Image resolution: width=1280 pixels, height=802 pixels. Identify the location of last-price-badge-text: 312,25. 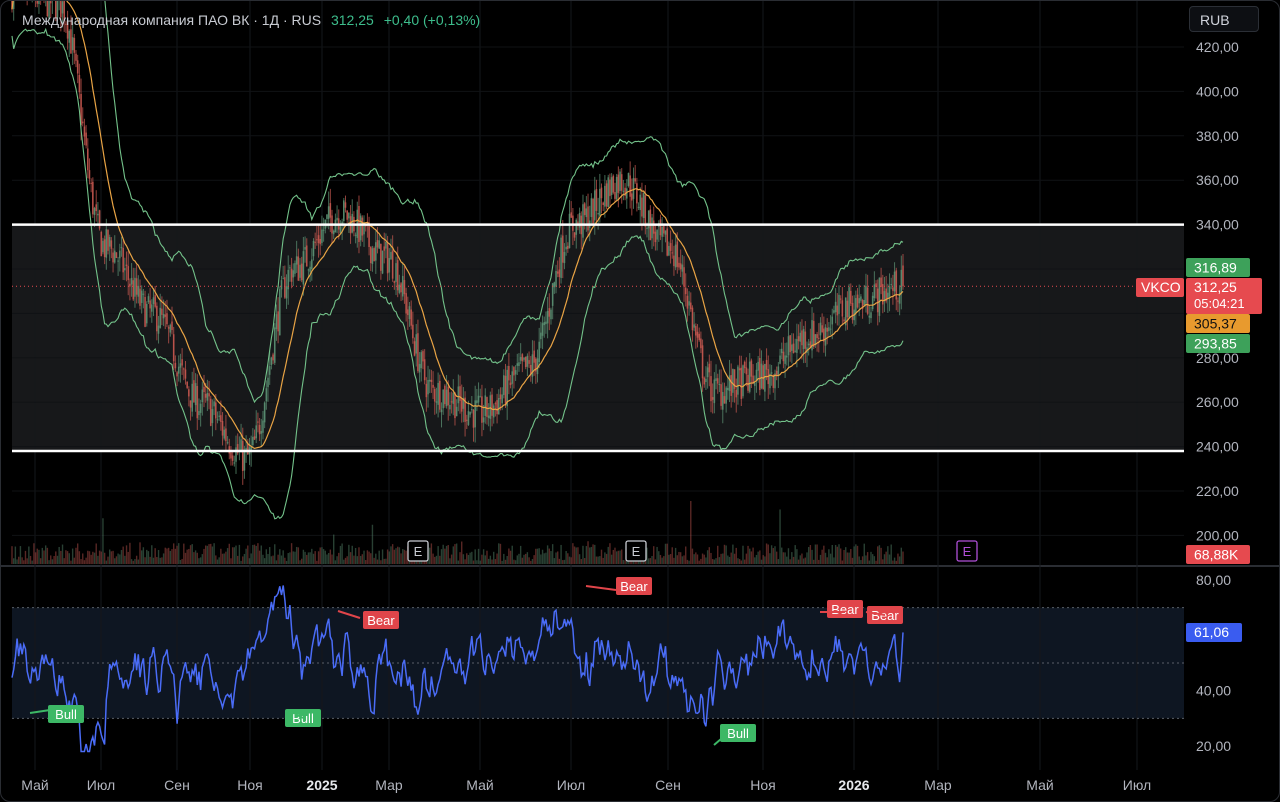
(1215, 287).